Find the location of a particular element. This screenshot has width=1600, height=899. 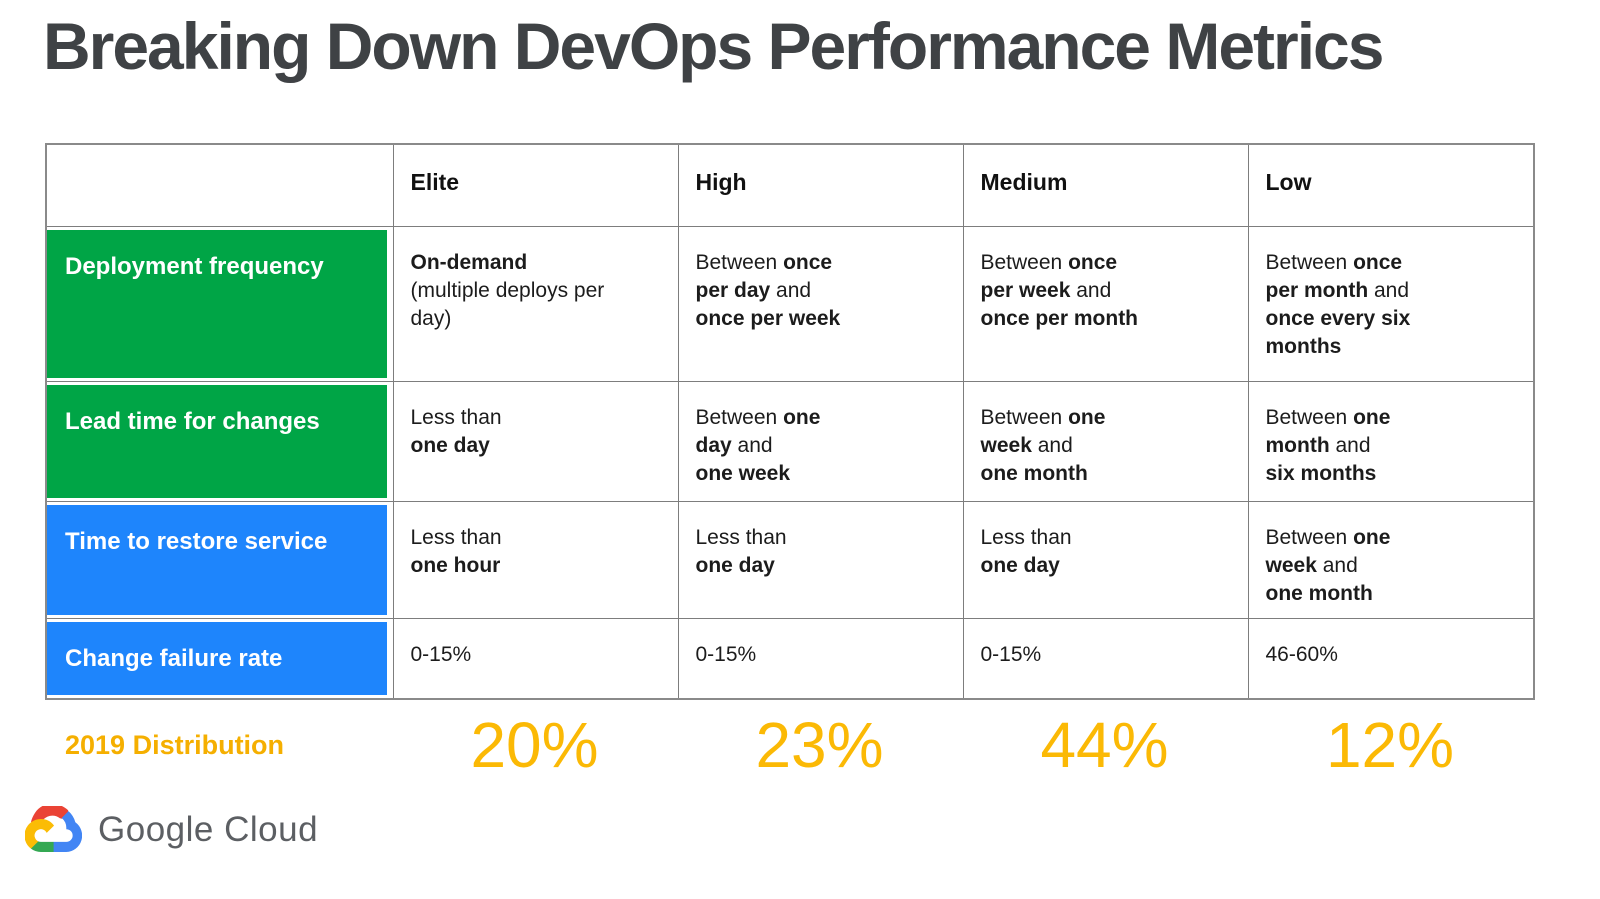

cell-restore-elite: Less than one hour is located at coordinates (535, 559).